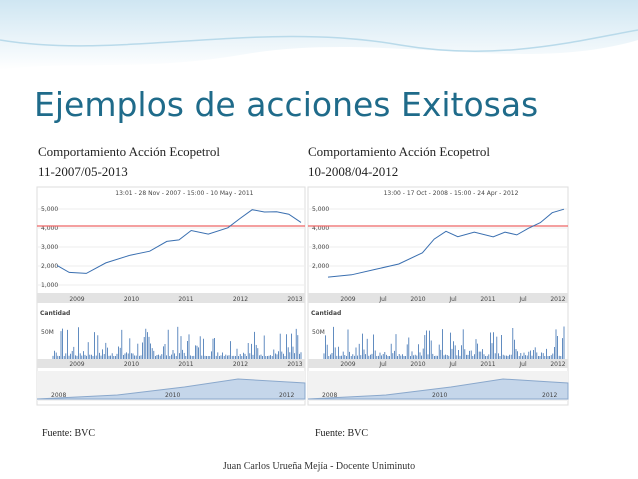 Image resolution: width=638 pixels, height=479 pixels. Describe the element at coordinates (294, 364) in the screenshot. I see `volume-x-label: 2013` at that location.